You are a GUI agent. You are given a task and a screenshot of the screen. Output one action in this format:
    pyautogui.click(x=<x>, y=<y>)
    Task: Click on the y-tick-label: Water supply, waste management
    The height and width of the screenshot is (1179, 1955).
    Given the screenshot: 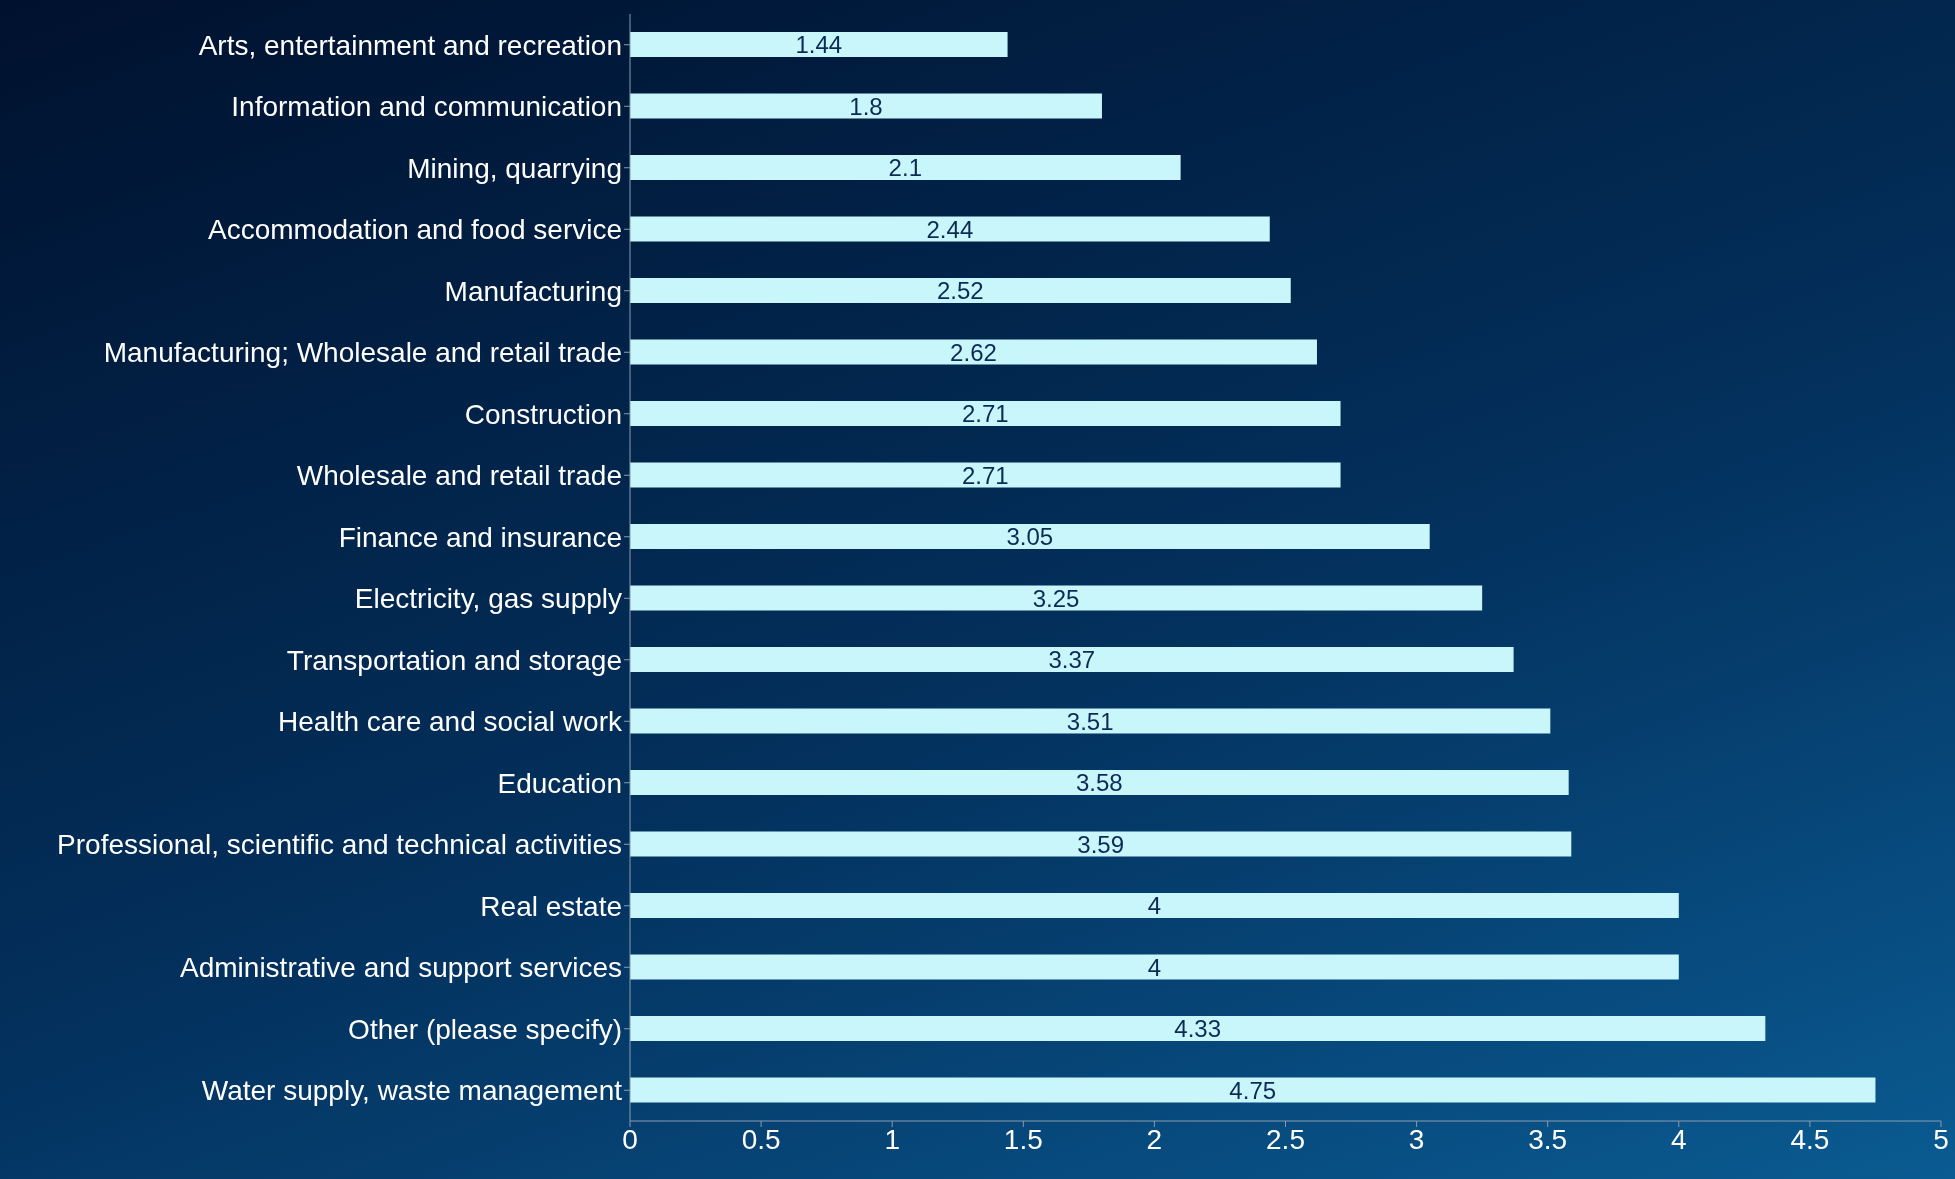 What is the action you would take?
    pyautogui.click(x=412, y=1091)
    